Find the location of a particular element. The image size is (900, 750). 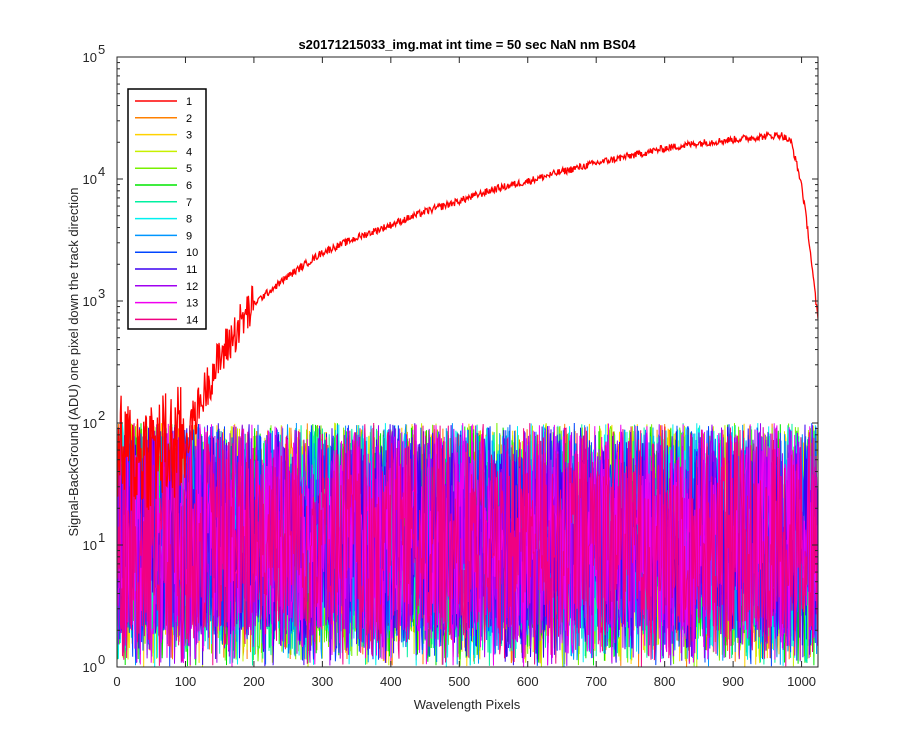

legend-label-14: 14 is located at coordinates (192, 320).